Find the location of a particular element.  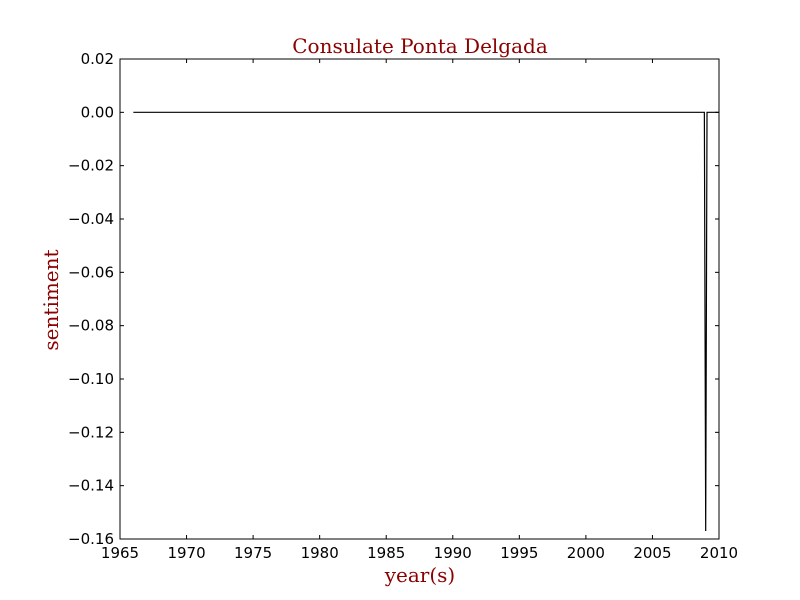

x-axis-label: year(s) is located at coordinates (420, 575).